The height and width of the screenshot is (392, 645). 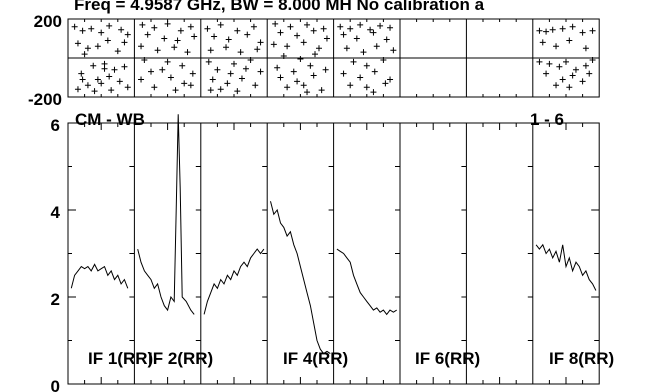 What do you see at coordinates (547, 119) in the screenshot?
I see `baseline-range-label: 1 - 6` at bounding box center [547, 119].